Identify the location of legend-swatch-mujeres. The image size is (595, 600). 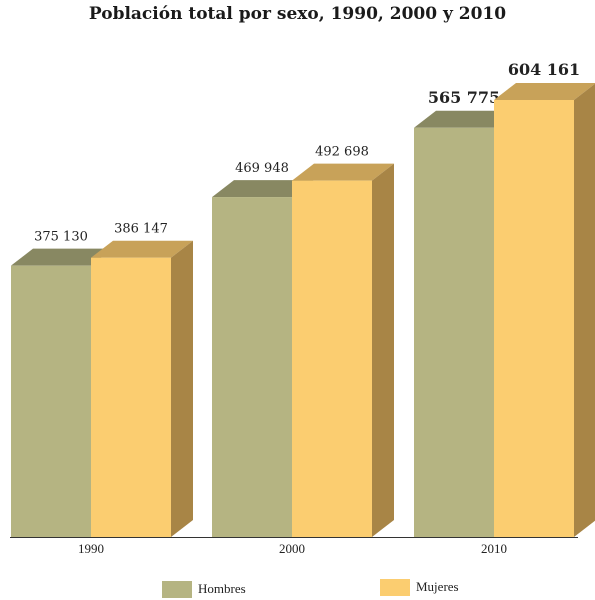
(395, 587).